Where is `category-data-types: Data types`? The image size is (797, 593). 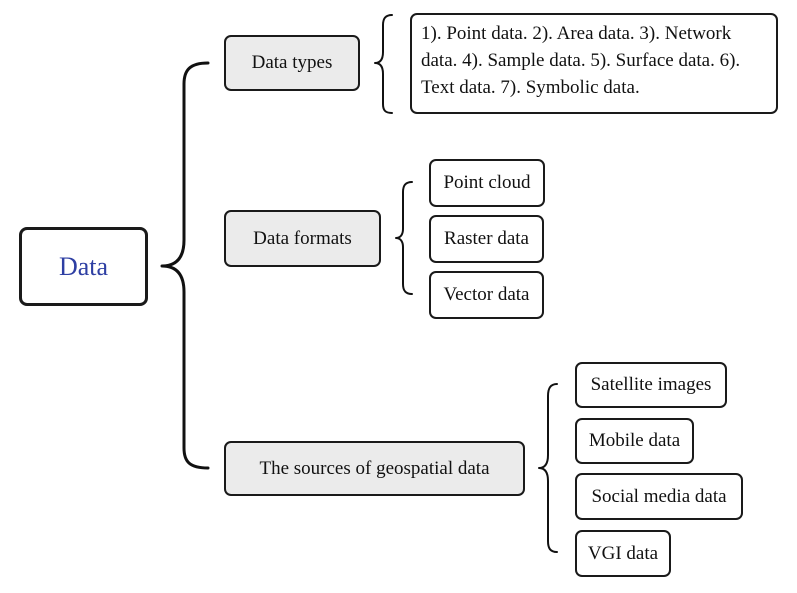
category-data-types: Data types is located at coordinates (292, 63).